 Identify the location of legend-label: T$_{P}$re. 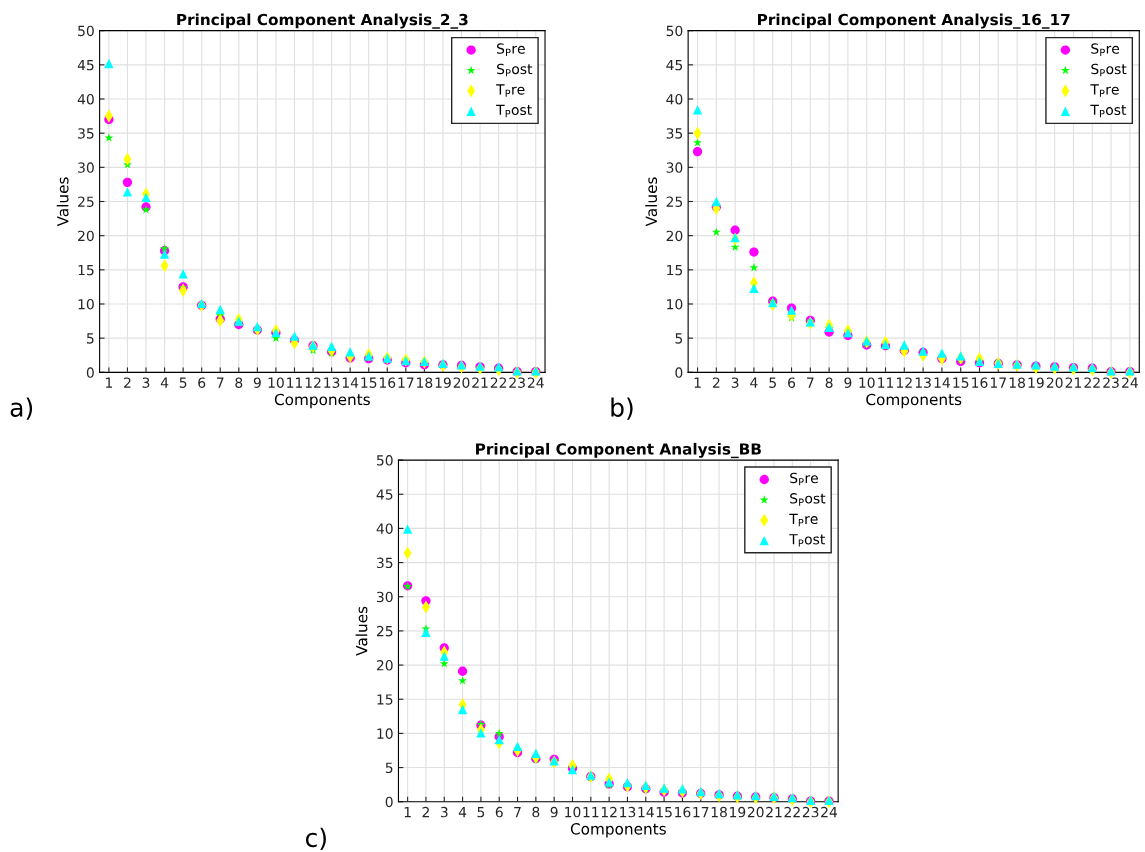
(1104, 90).